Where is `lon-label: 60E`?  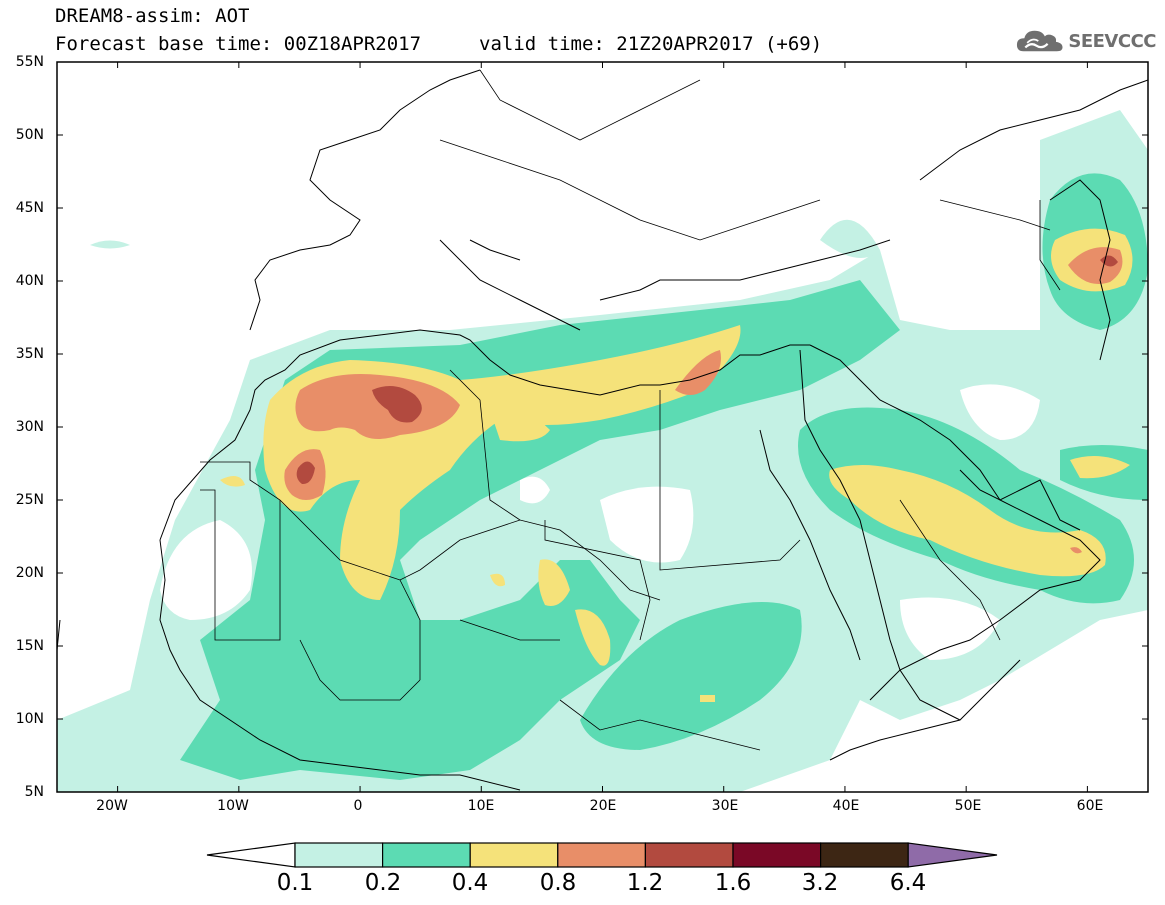
lon-label: 60E is located at coordinates (1090, 806).